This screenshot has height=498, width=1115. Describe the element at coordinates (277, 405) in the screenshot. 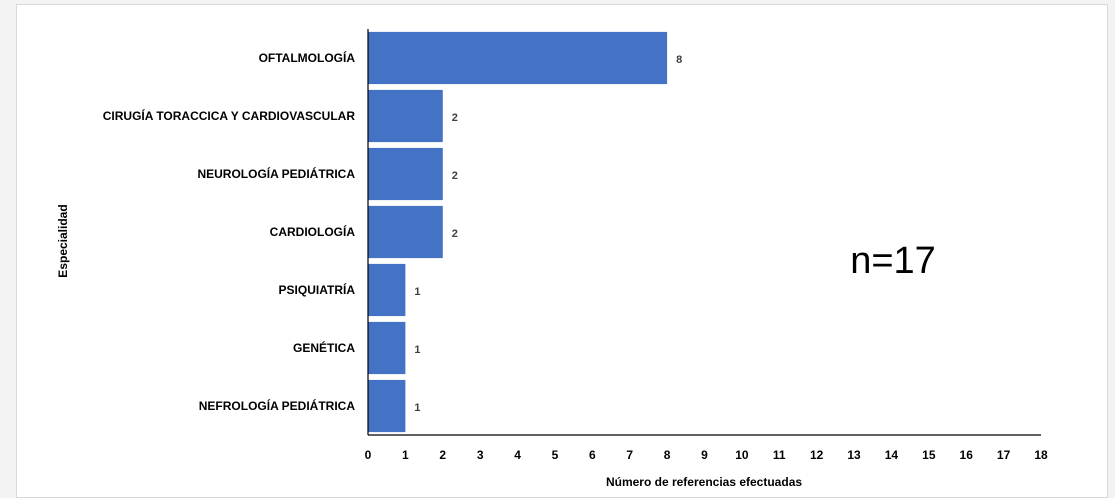

I see `category-label: NEFROLOGÍA PEDIÁTRICA` at that location.